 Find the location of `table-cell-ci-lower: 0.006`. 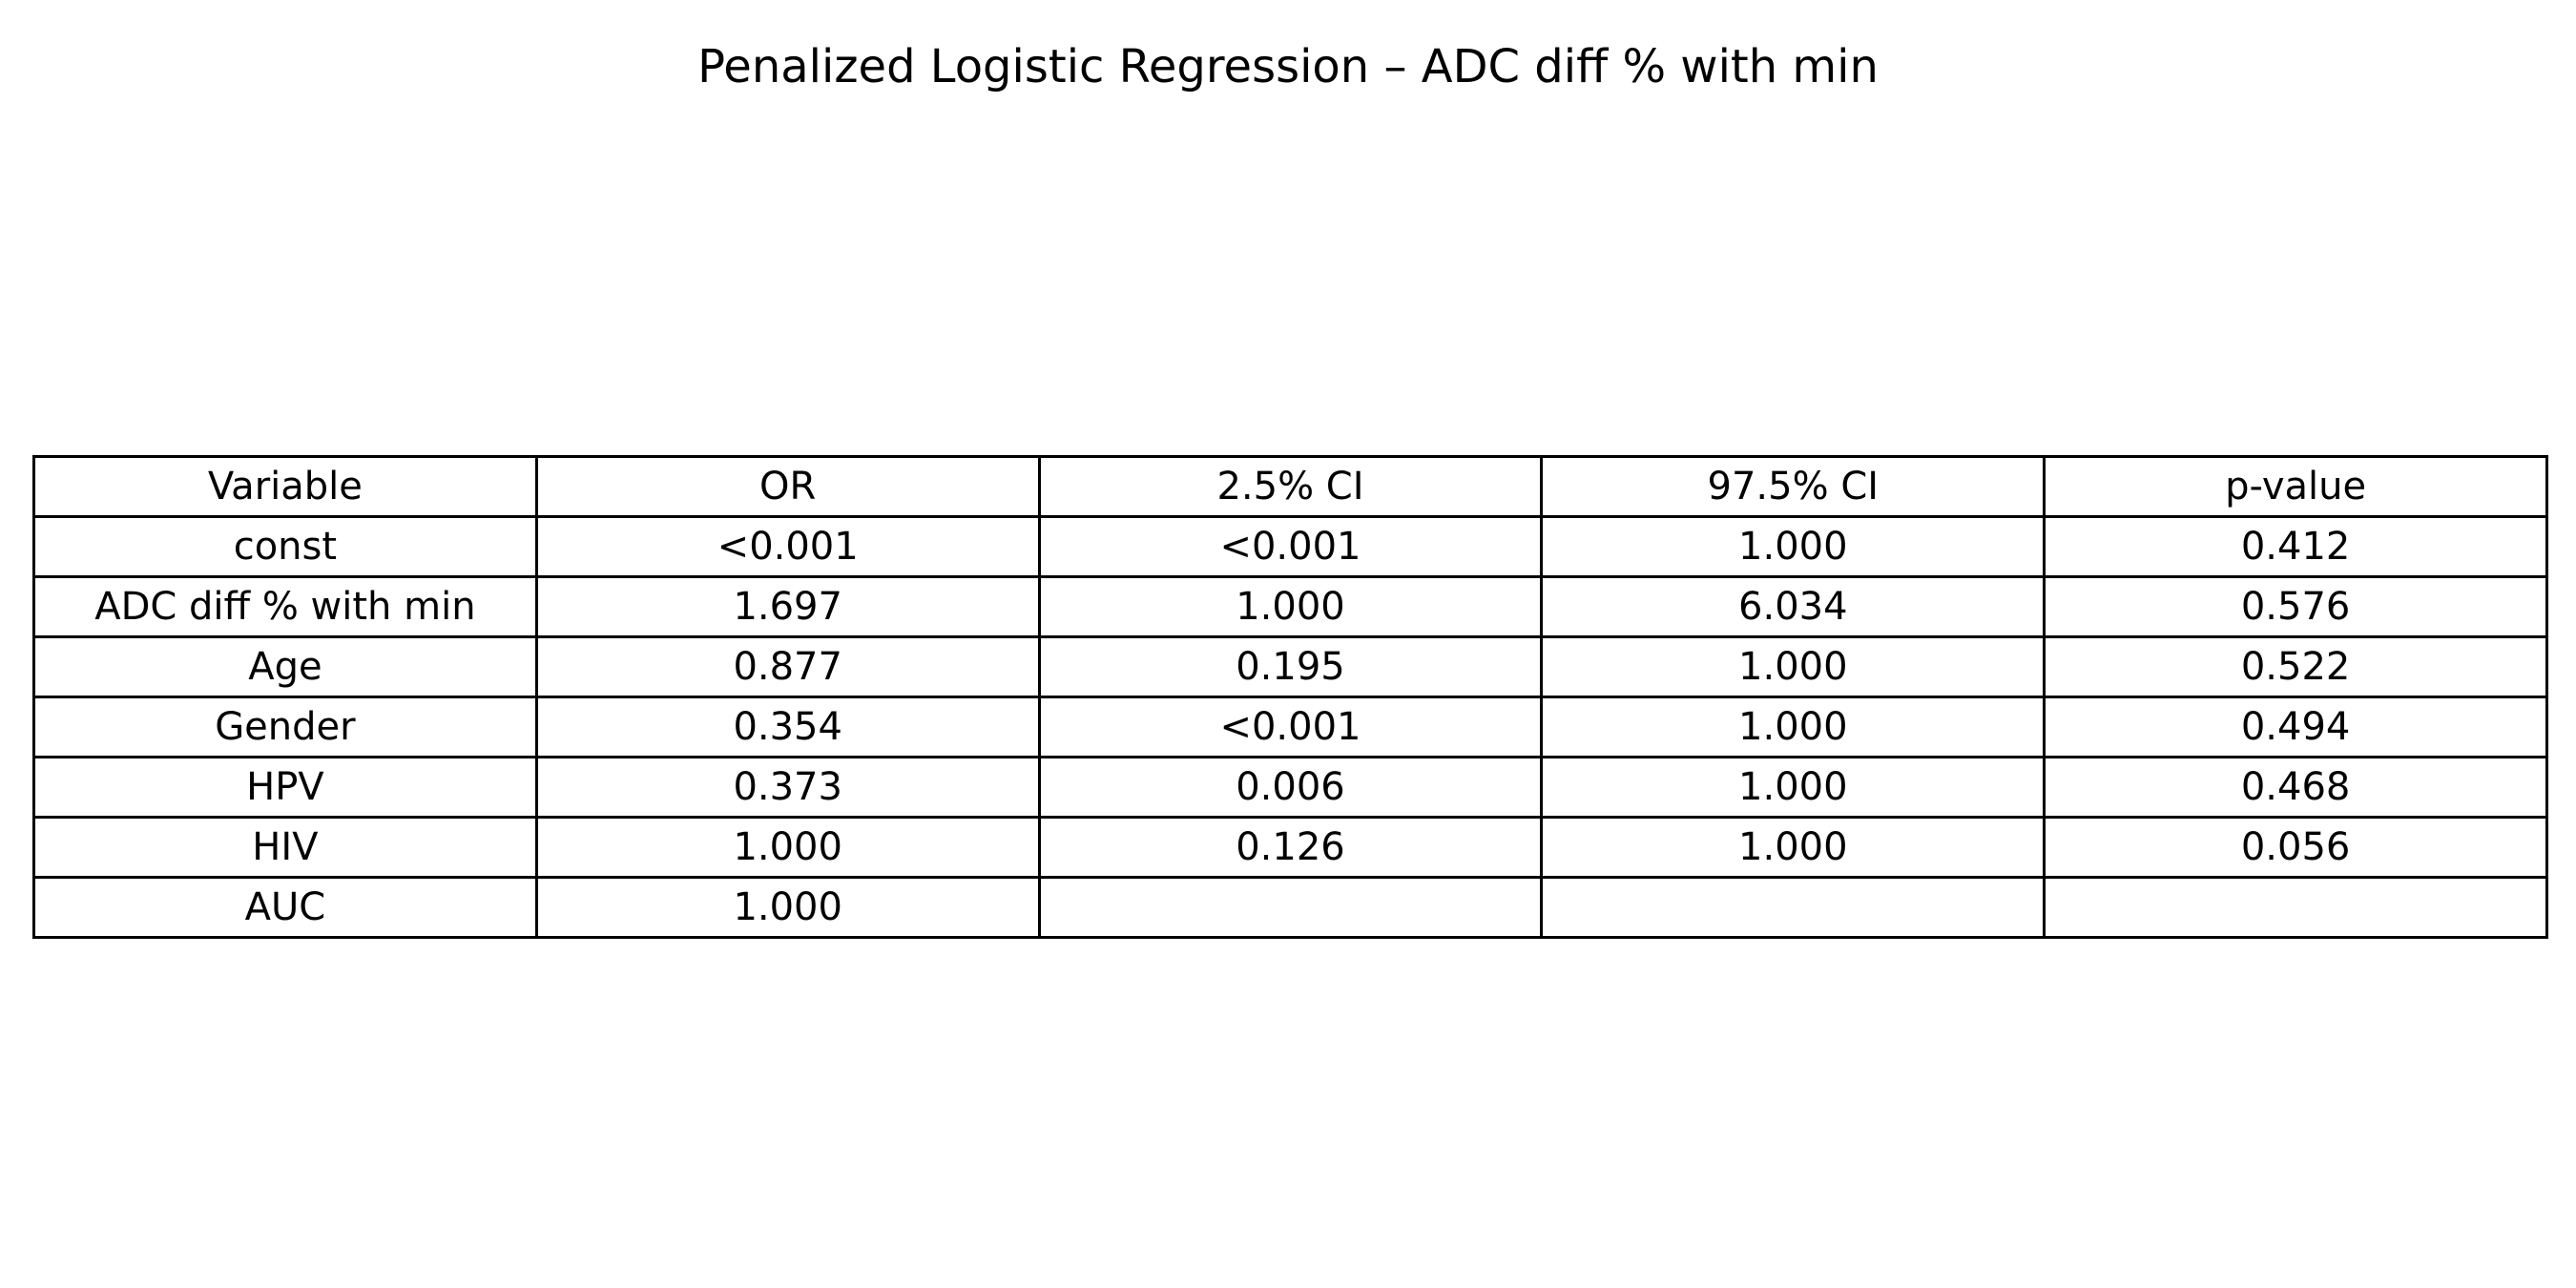

table-cell-ci-lower: 0.006 is located at coordinates (1290, 787).